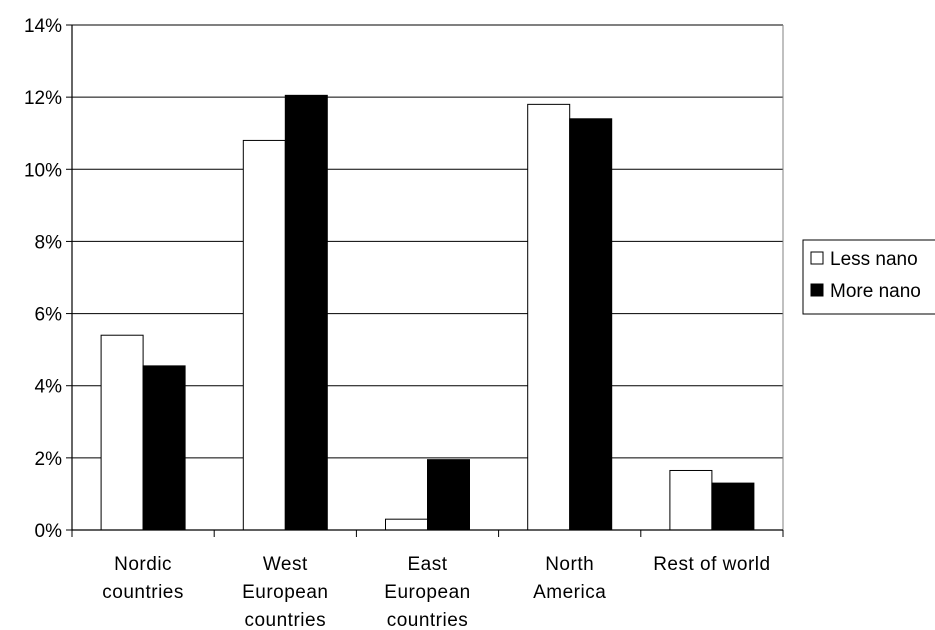 Image resolution: width=935 pixels, height=630 pixels. I want to click on legend-label: More nano, so click(875, 291).